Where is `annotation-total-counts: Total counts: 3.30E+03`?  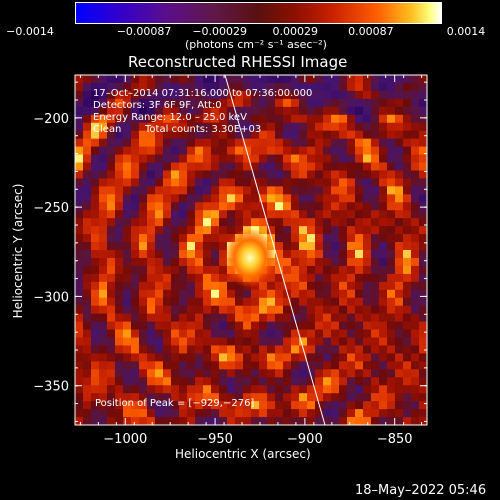
annotation-total-counts: Total counts: 3.30E+03 is located at coordinates (203, 129).